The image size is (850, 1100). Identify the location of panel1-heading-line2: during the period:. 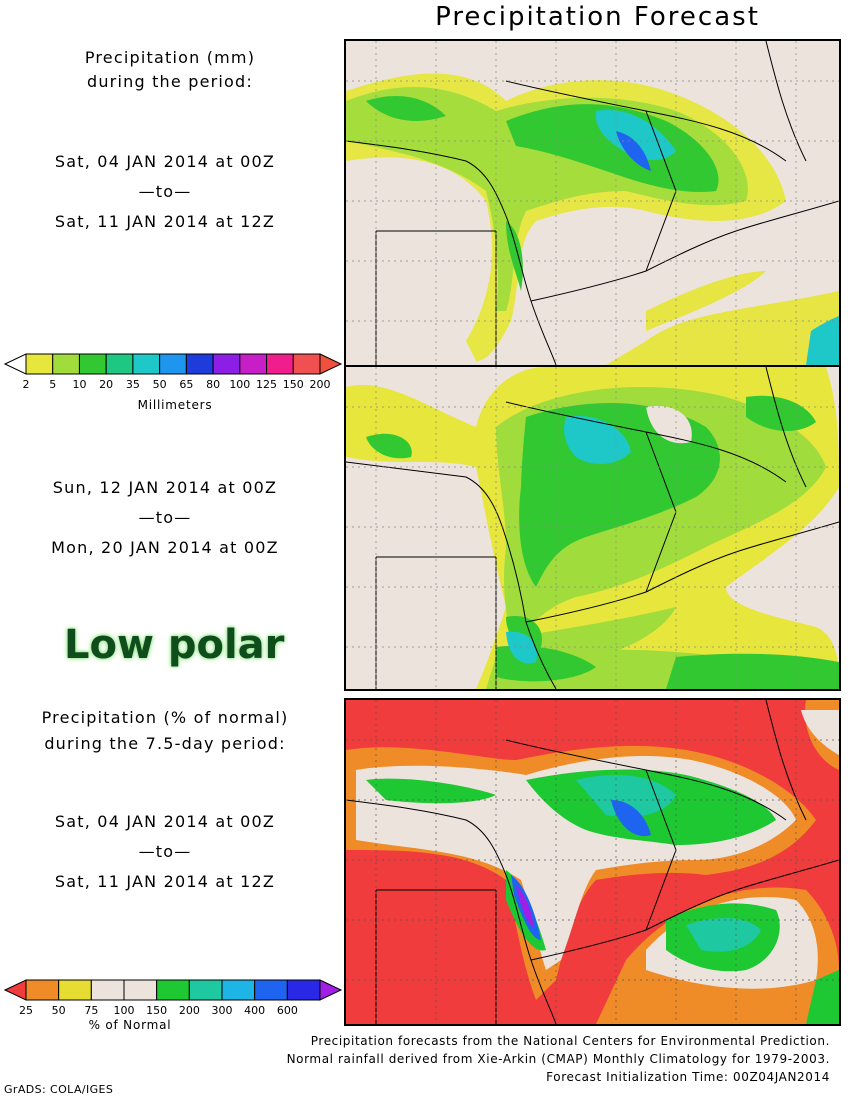
(169, 81).